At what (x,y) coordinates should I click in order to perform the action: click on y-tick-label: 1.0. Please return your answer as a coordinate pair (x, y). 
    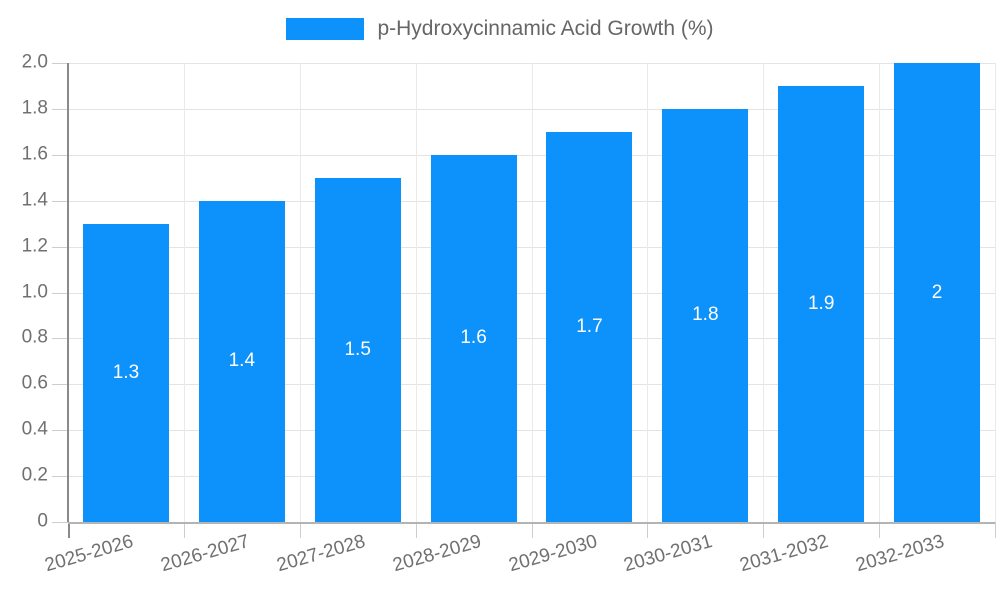
    Looking at the image, I should click on (34, 292).